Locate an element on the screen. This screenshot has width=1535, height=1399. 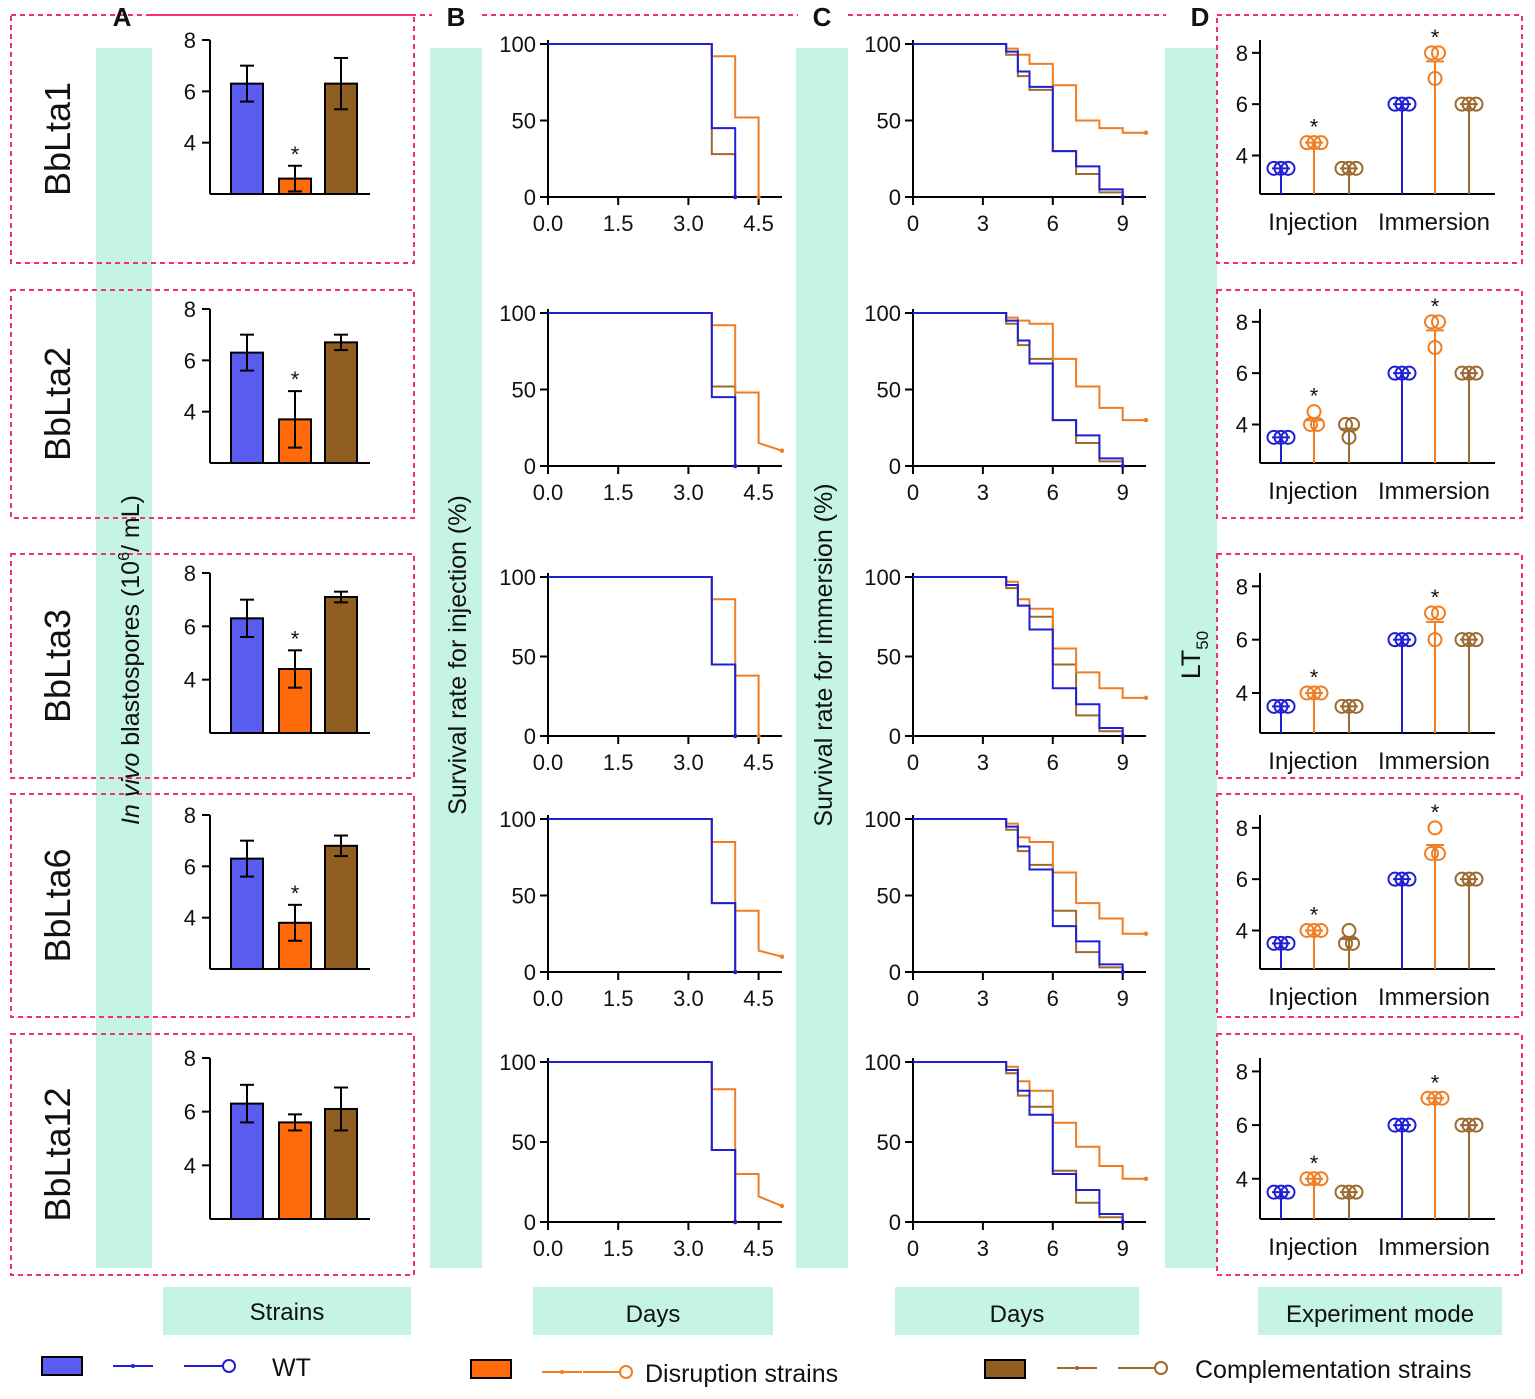
legend-wt-circle is located at coordinates (229, 1366).